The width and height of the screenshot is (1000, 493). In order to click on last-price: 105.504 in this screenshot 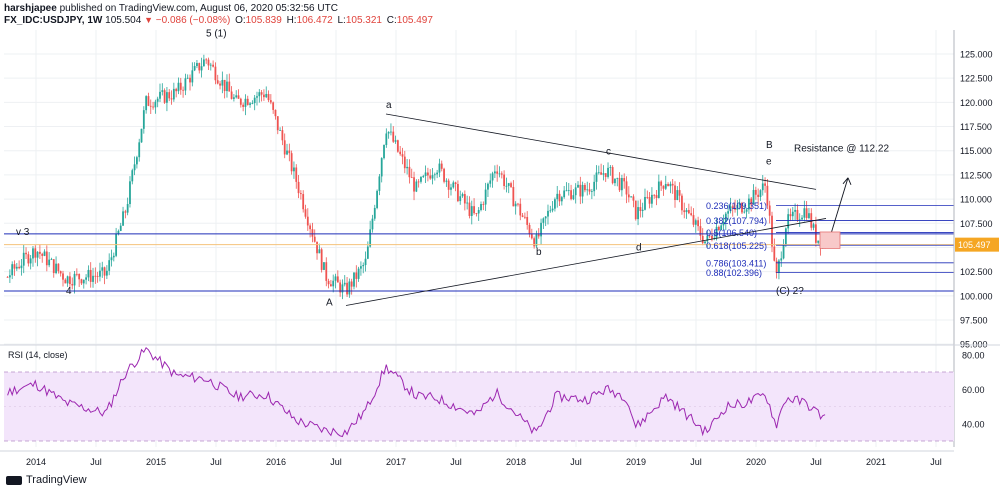, I will do `click(123, 20)`.